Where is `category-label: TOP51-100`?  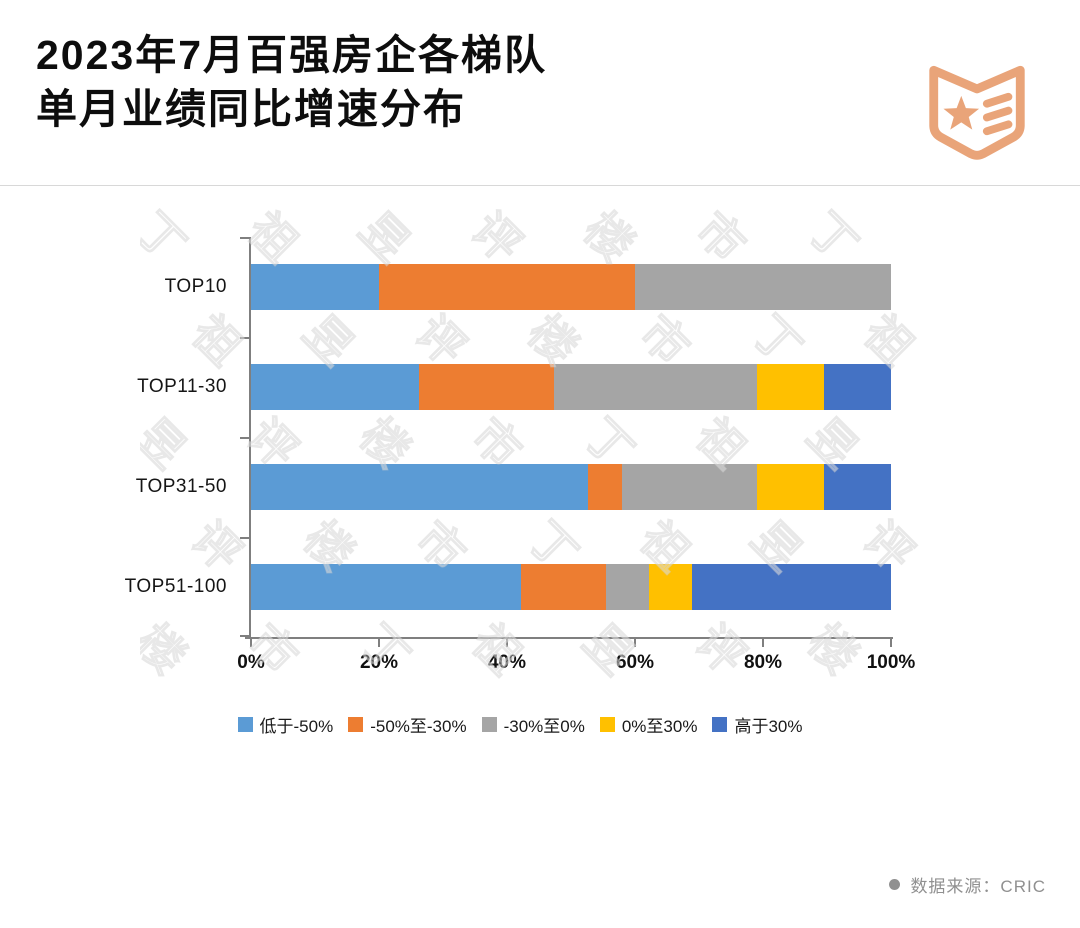
category-label: TOP51-100 is located at coordinates (175, 586).